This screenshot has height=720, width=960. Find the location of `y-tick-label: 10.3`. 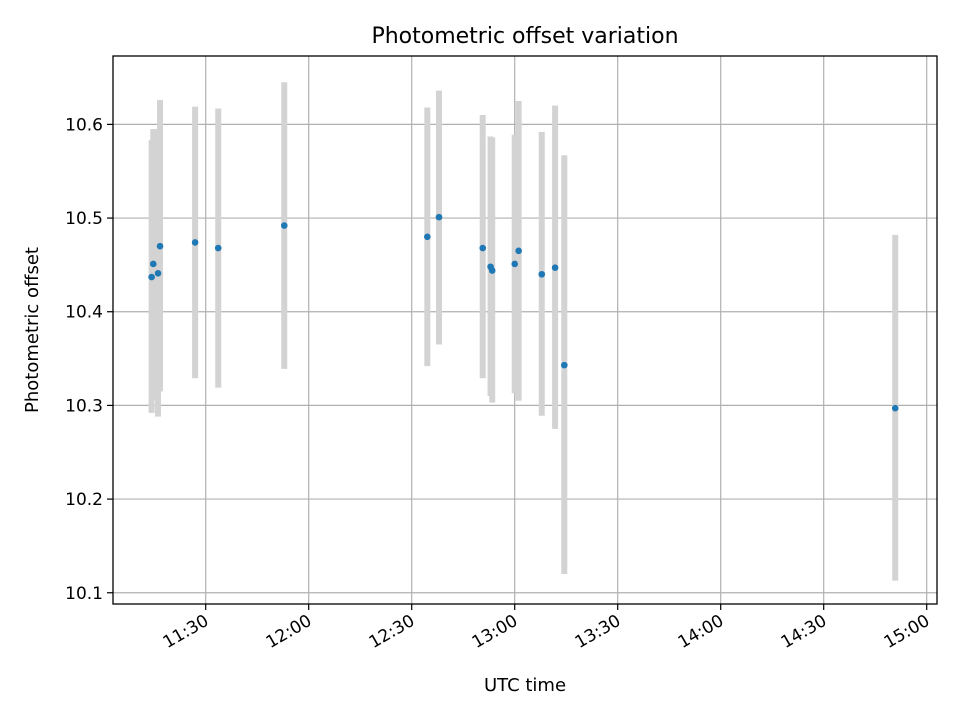

y-tick-label: 10.3 is located at coordinates (84, 406).